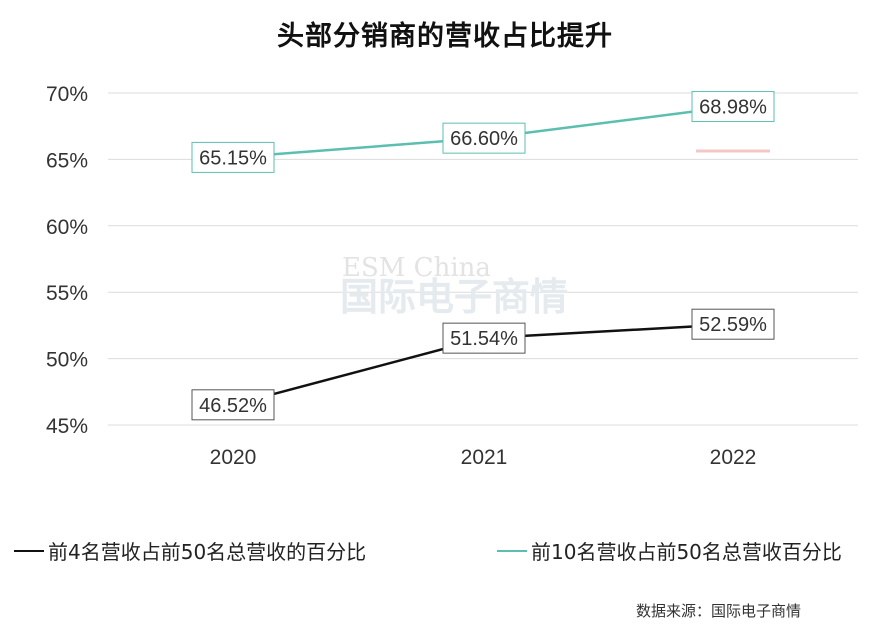  Describe the element at coordinates (67, 94) in the screenshot. I see `y-tick-label: 70%` at that location.